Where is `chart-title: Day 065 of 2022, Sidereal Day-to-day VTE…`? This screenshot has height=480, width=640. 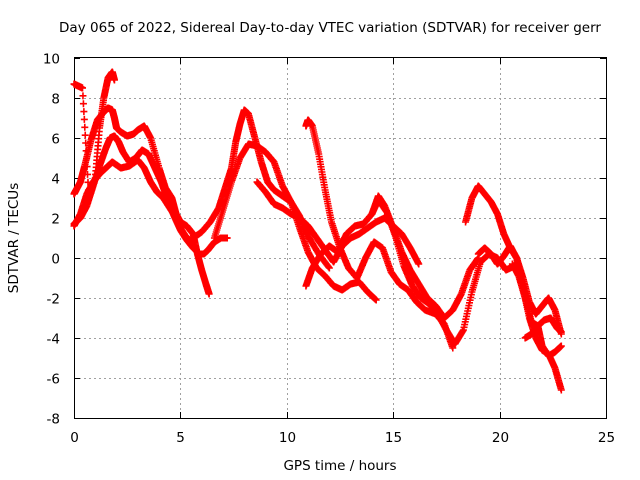
chart-title: Day 065 of 2022, Sidereal Day-to-day VTE… is located at coordinates (330, 28).